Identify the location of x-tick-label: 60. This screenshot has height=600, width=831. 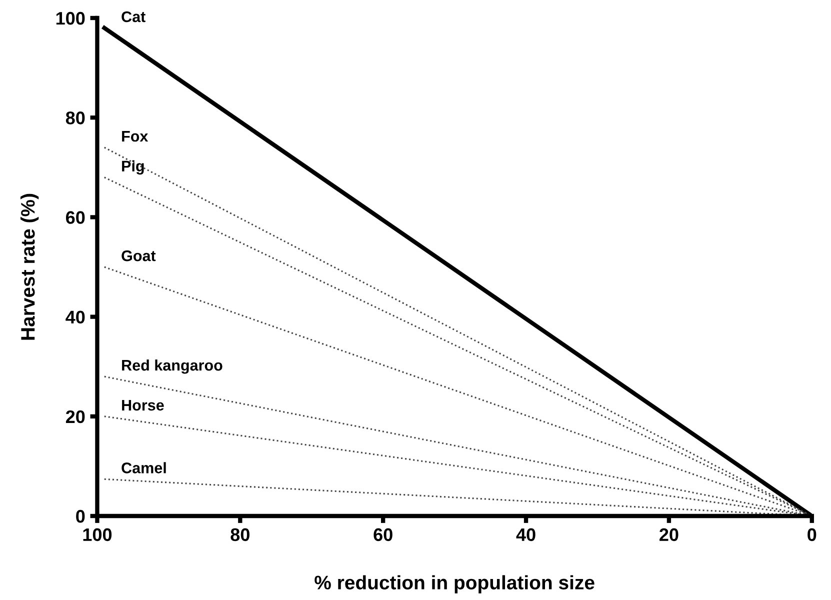
(383, 535).